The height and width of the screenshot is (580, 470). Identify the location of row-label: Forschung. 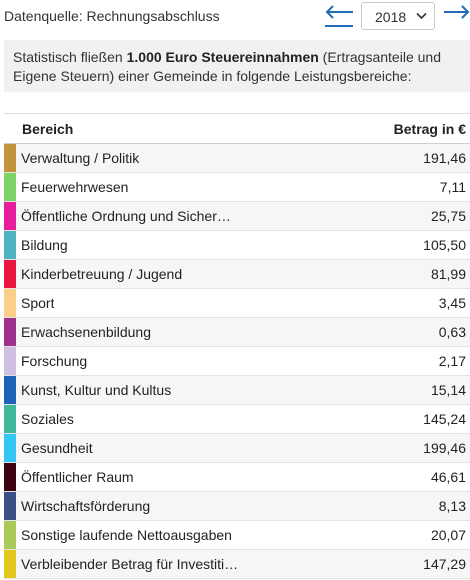
(54, 361).